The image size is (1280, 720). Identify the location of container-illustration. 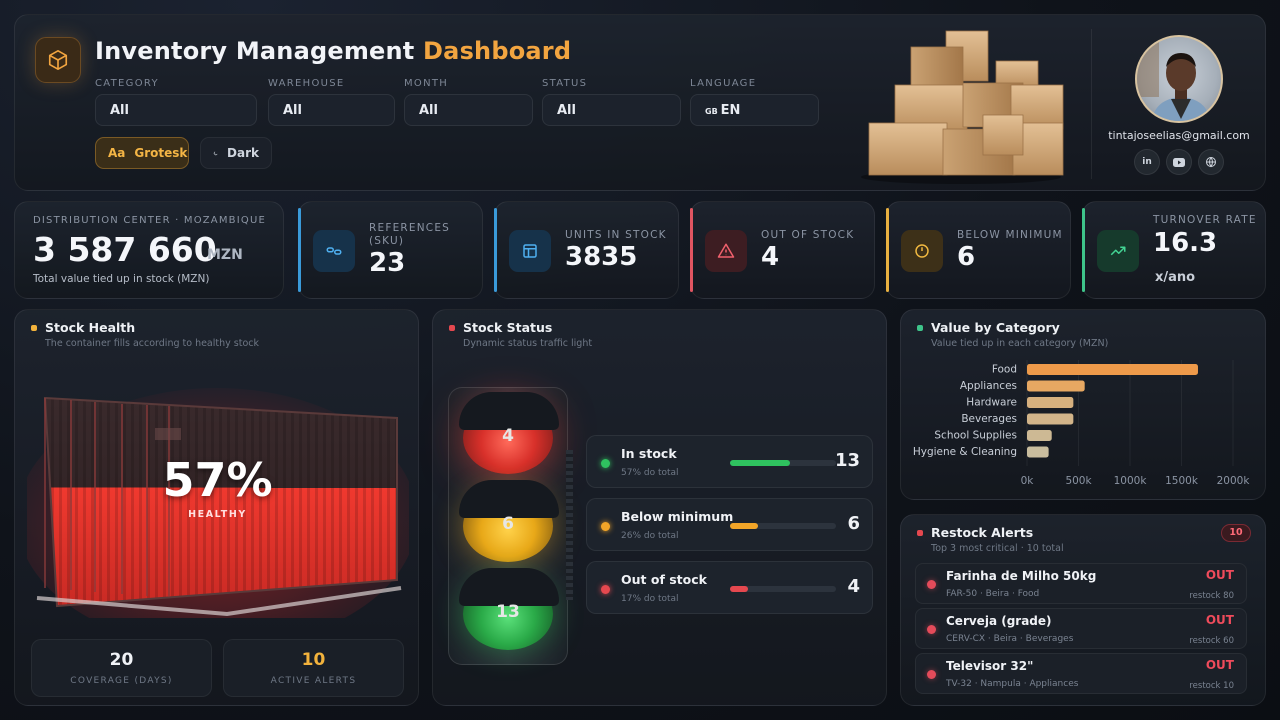
(218, 503).